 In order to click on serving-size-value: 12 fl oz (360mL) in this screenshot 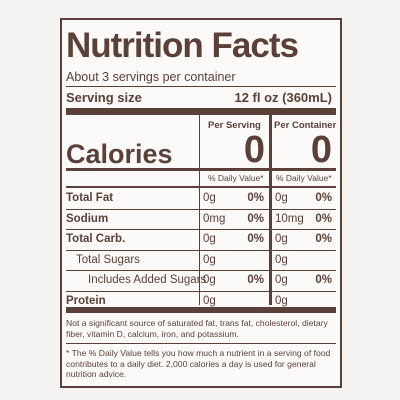, I will do `click(283, 97)`.